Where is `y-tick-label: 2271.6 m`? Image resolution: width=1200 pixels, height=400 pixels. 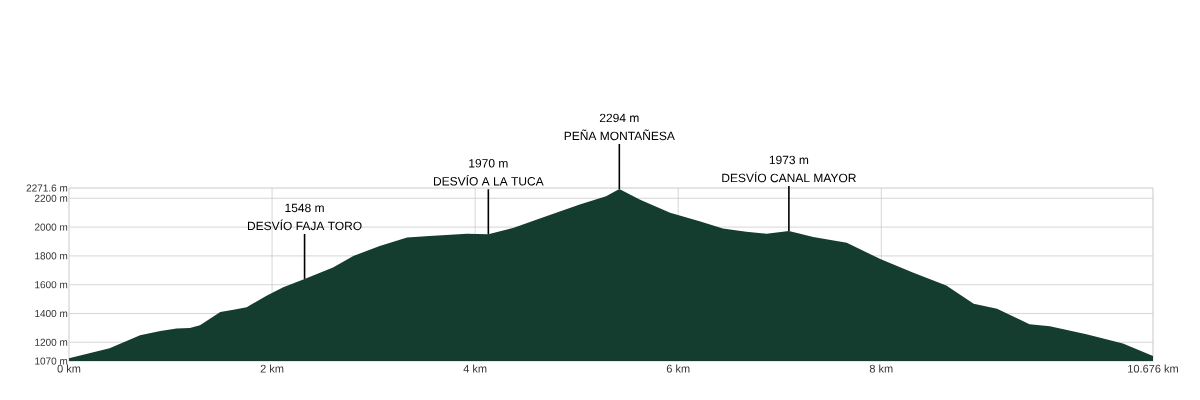 y-tick-label: 2271.6 m is located at coordinates (47, 188).